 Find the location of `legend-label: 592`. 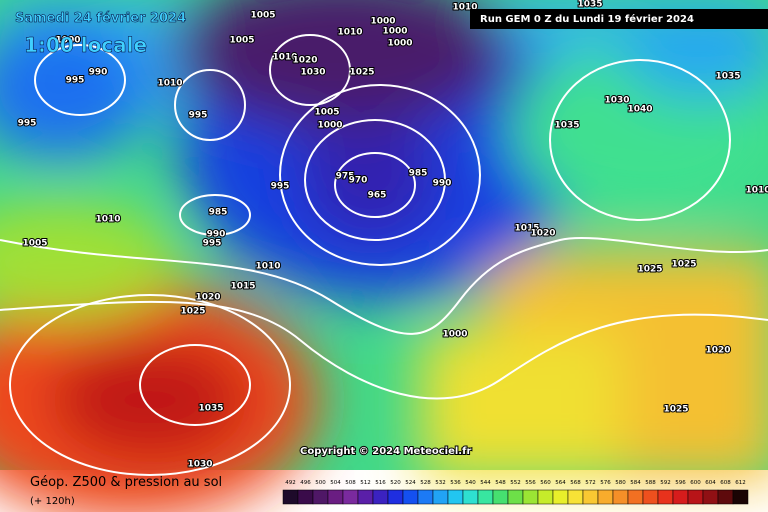

legend-label: 592 is located at coordinates (665, 483).